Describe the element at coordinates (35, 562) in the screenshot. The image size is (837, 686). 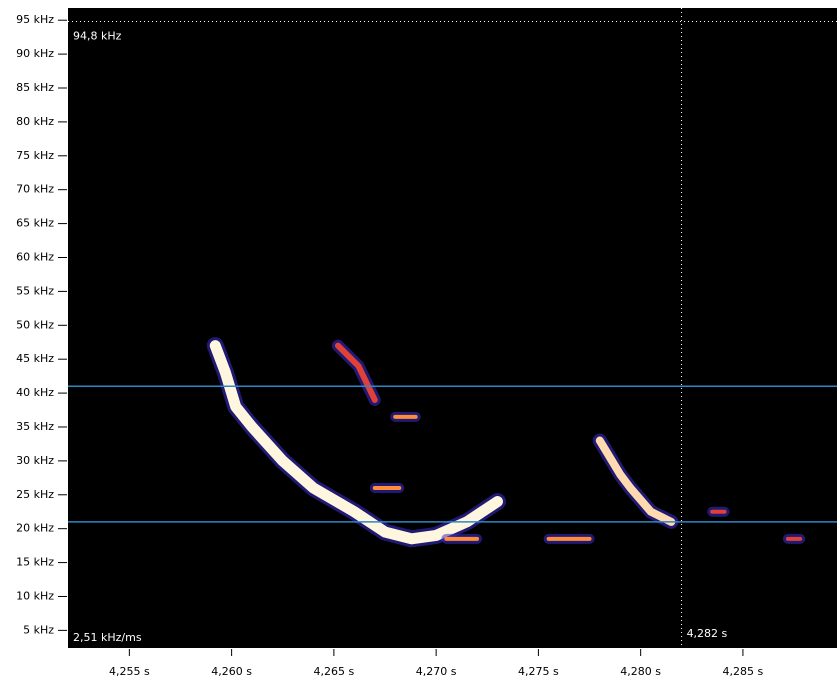
I see `y-tick-label: 15 kHz` at that location.